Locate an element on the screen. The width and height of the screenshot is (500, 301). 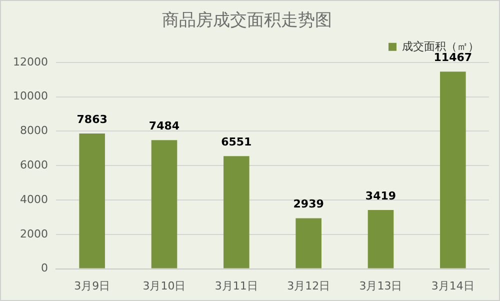
y-tick-label: 12000 is located at coordinates (30, 61).